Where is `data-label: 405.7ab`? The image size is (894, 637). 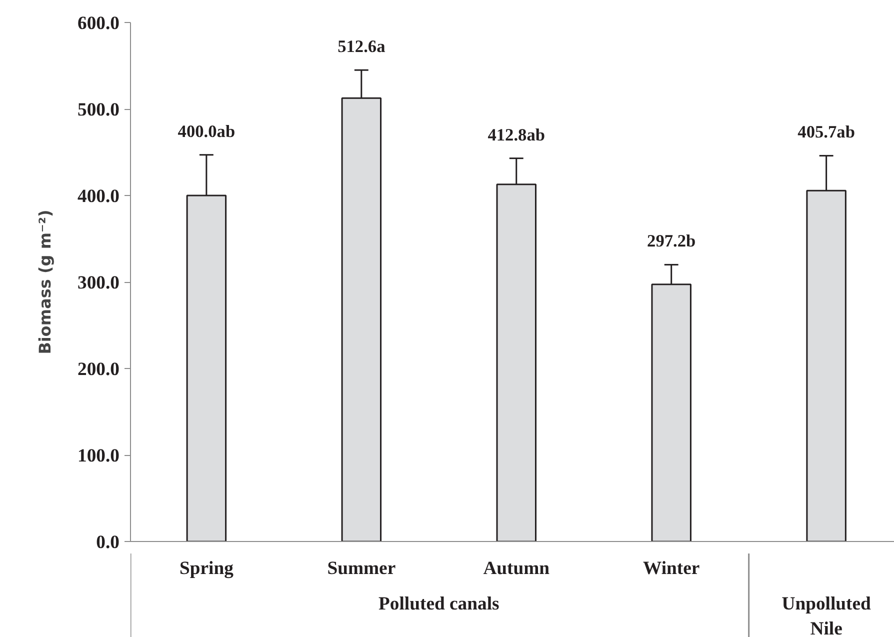 data-label: 405.7ab is located at coordinates (826, 132).